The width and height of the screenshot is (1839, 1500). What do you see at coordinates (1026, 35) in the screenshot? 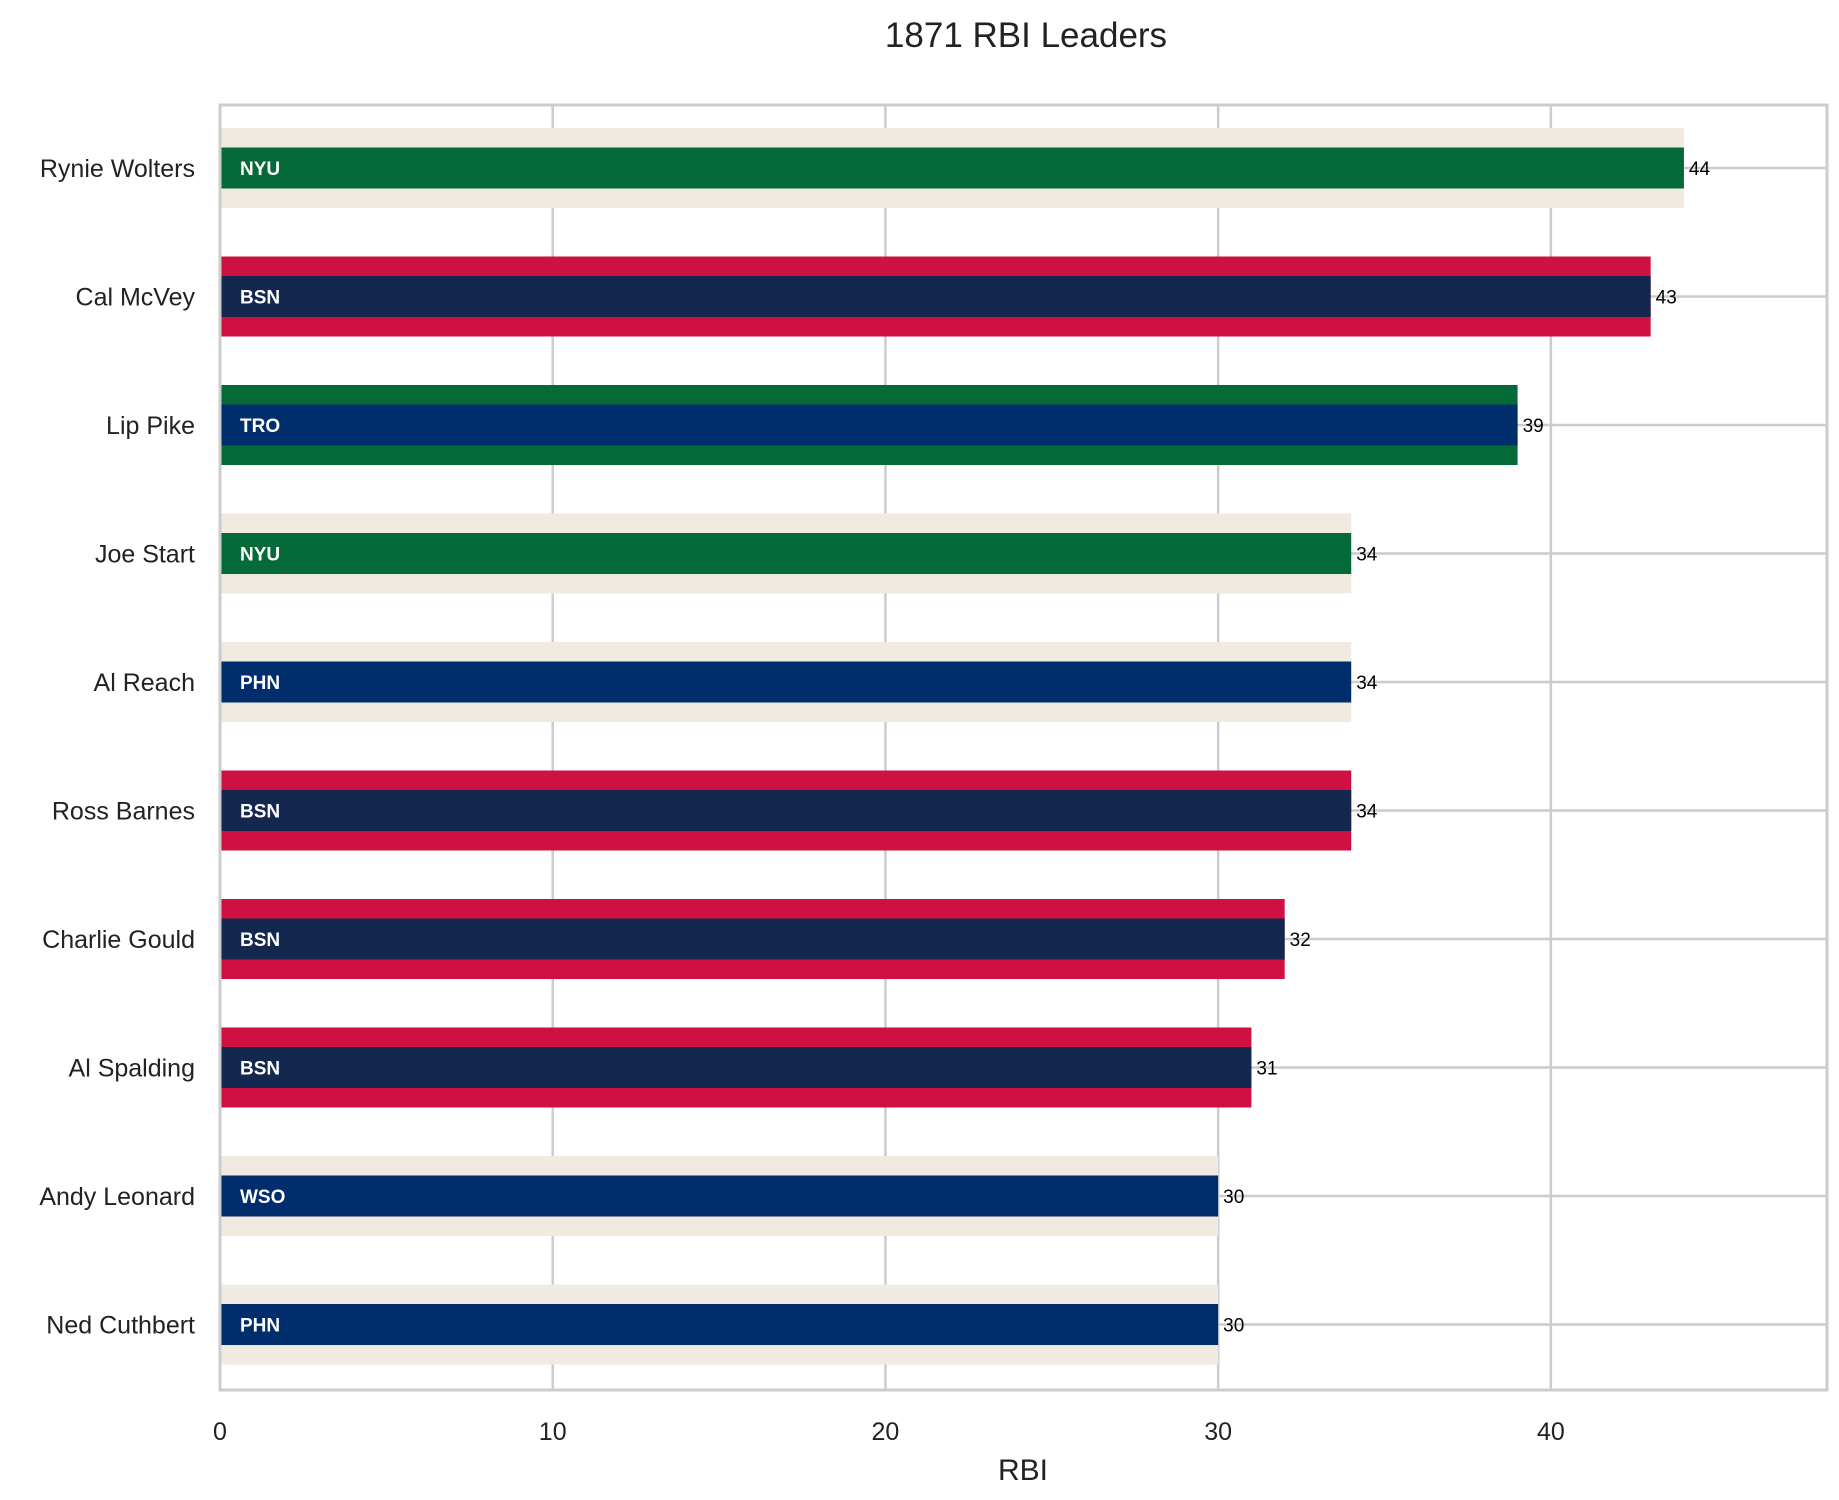
I see `chart-title: 1871 RBI Leaders` at bounding box center [1026, 35].